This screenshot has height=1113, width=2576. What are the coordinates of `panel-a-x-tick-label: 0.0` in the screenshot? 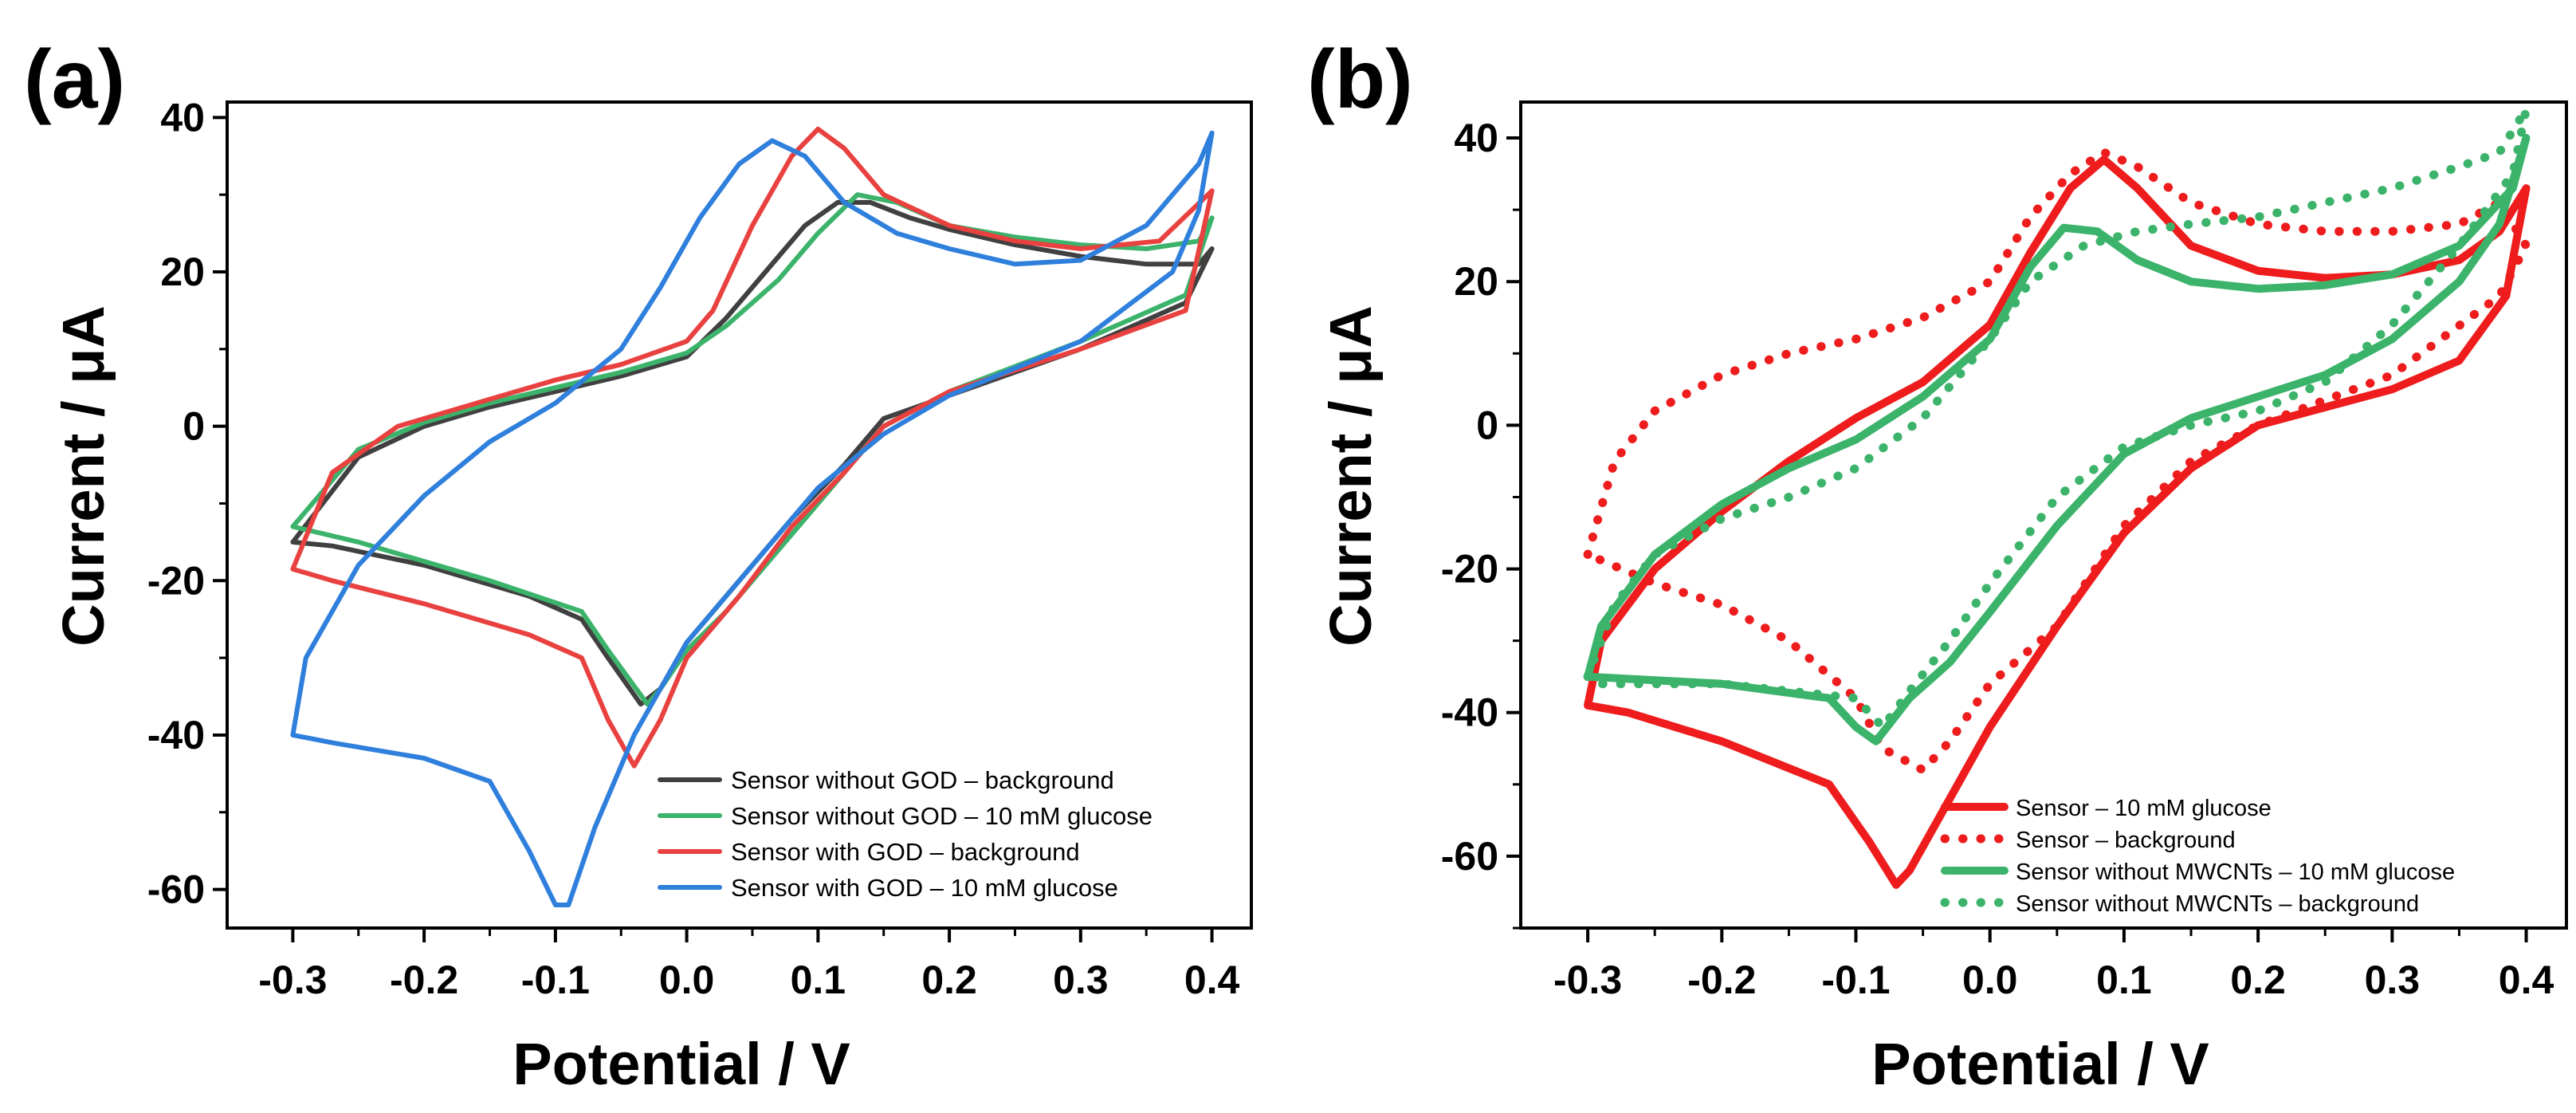 It's located at (687, 980).